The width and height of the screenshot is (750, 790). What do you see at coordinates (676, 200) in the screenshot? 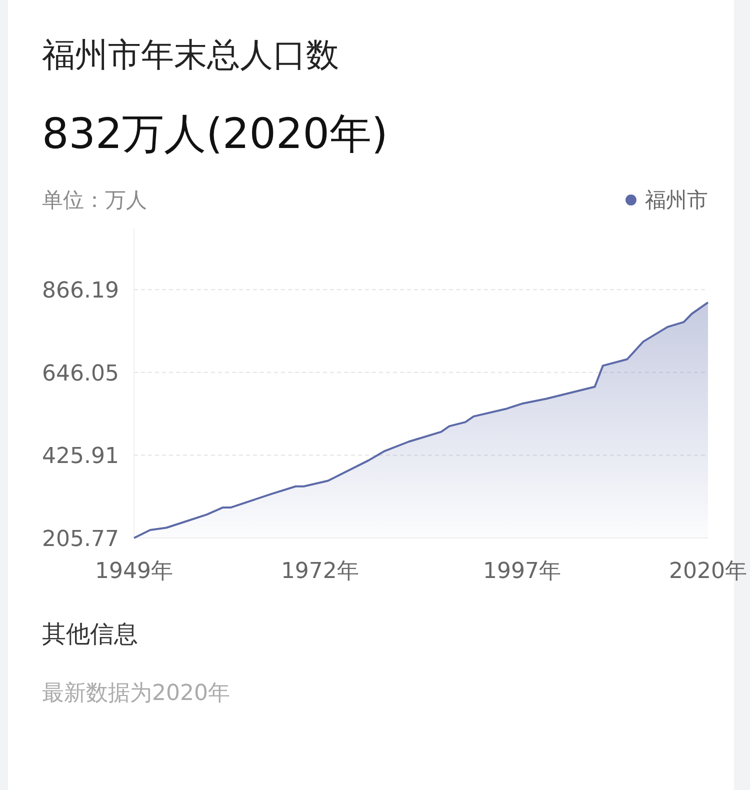
I see `legend-label: 福州市` at bounding box center [676, 200].